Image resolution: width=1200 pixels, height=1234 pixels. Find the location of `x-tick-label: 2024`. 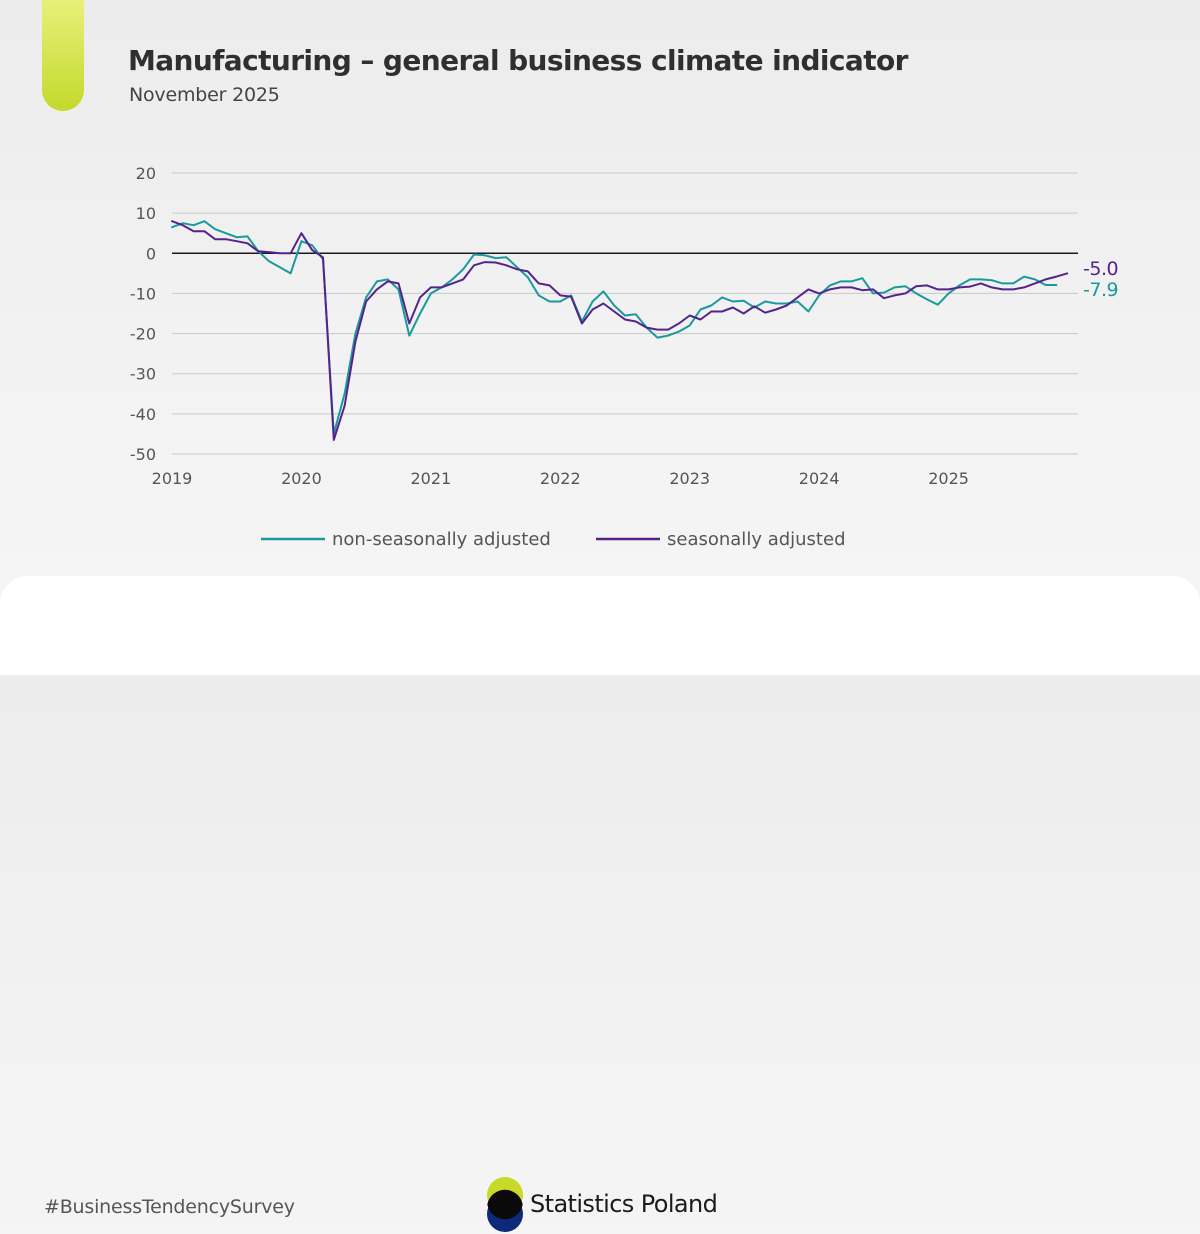

x-tick-label: 2024 is located at coordinates (819, 478).